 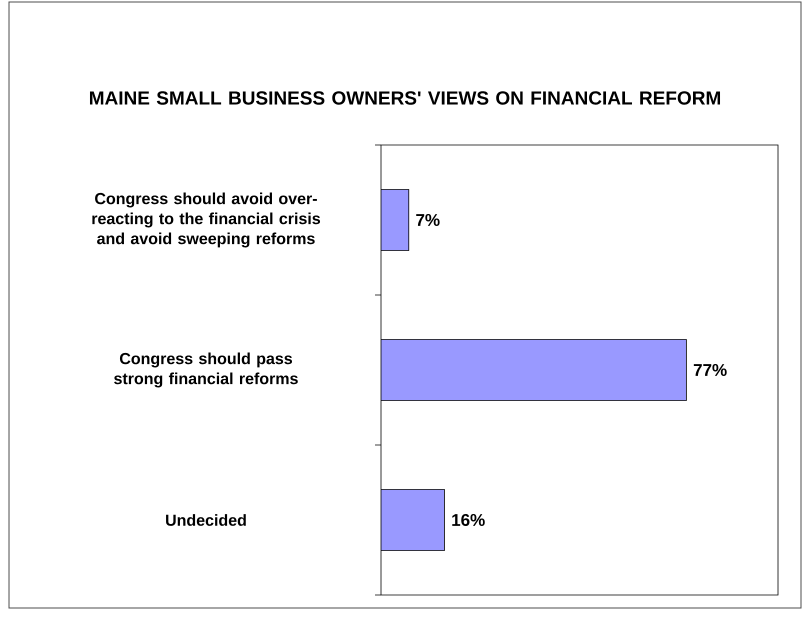 I want to click on data-label: 7%, so click(x=428, y=220).